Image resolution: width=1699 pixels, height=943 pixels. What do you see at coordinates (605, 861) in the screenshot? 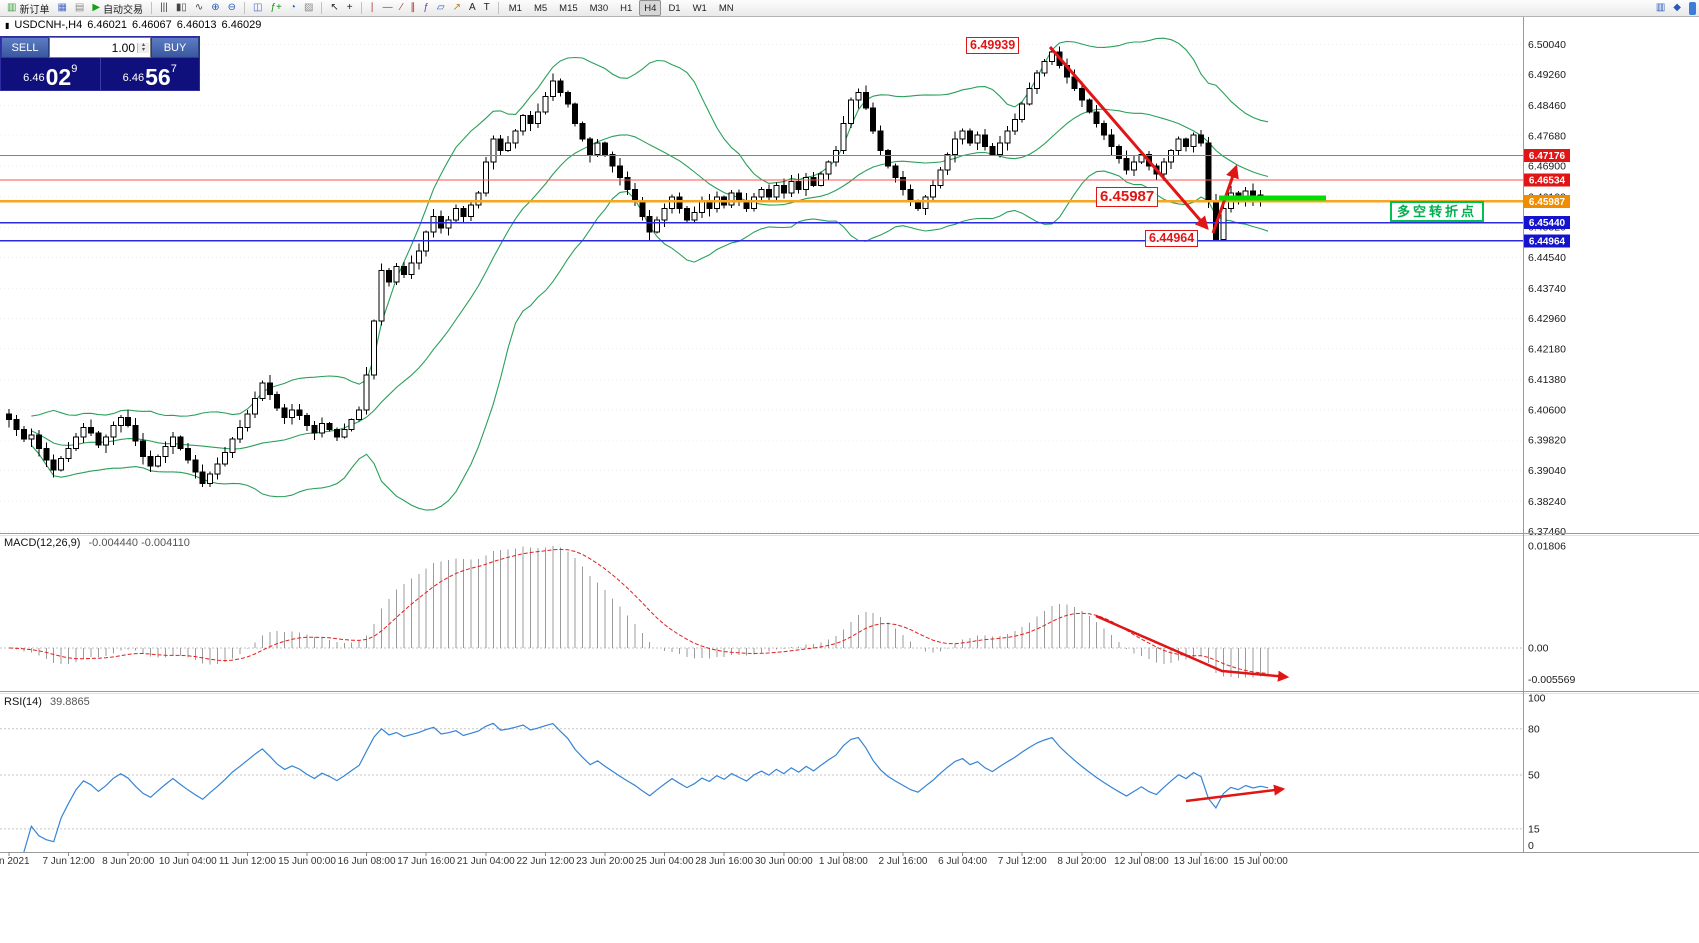
I see `time-axis-label: 23 Jun 20:00` at bounding box center [605, 861].